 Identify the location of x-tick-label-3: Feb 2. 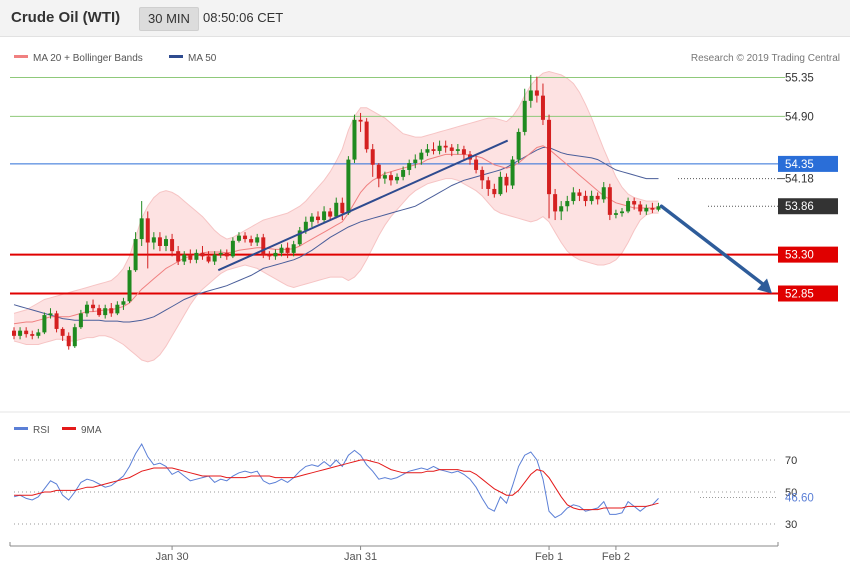
(616, 557).